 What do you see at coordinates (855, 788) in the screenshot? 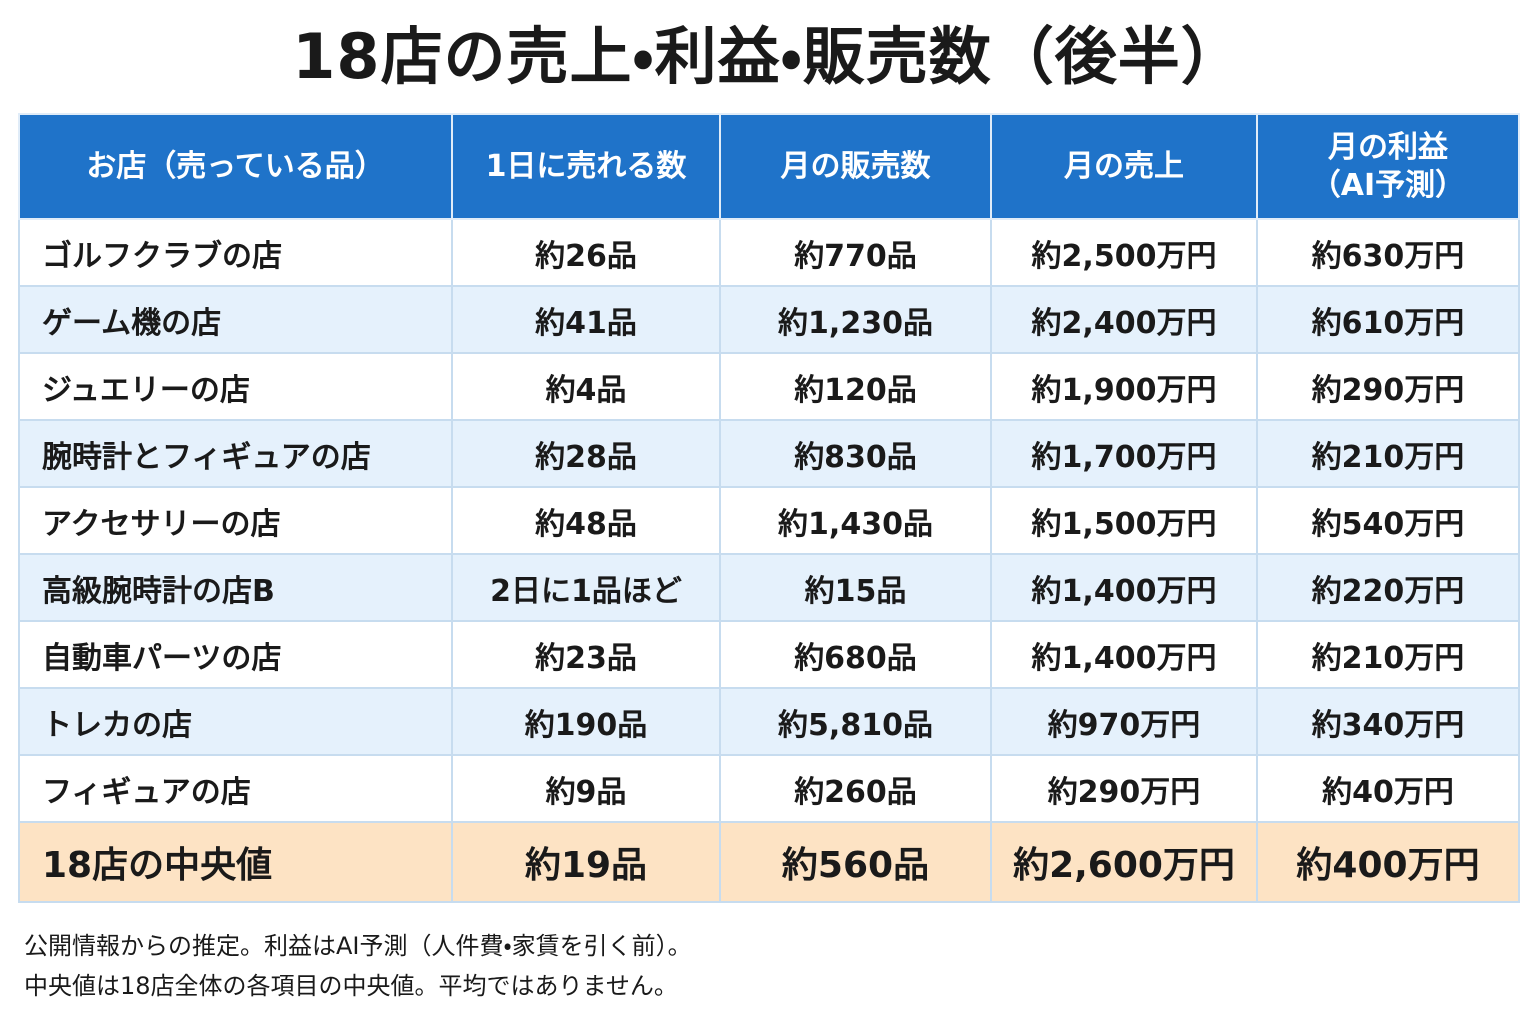
I see `cell: 約260品` at bounding box center [855, 788].